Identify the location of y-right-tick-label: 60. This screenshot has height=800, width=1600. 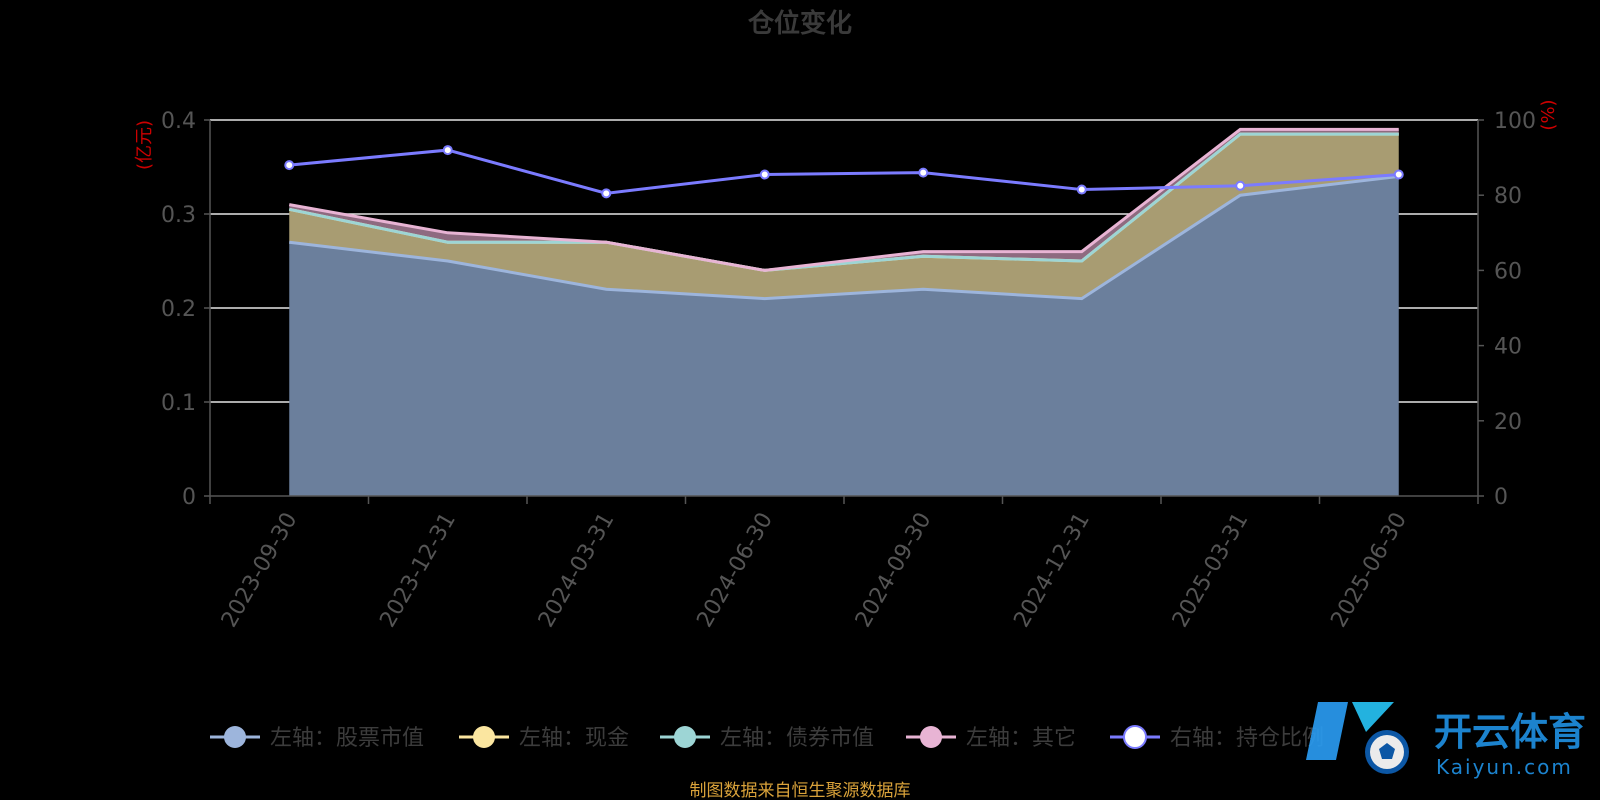
(1508, 271).